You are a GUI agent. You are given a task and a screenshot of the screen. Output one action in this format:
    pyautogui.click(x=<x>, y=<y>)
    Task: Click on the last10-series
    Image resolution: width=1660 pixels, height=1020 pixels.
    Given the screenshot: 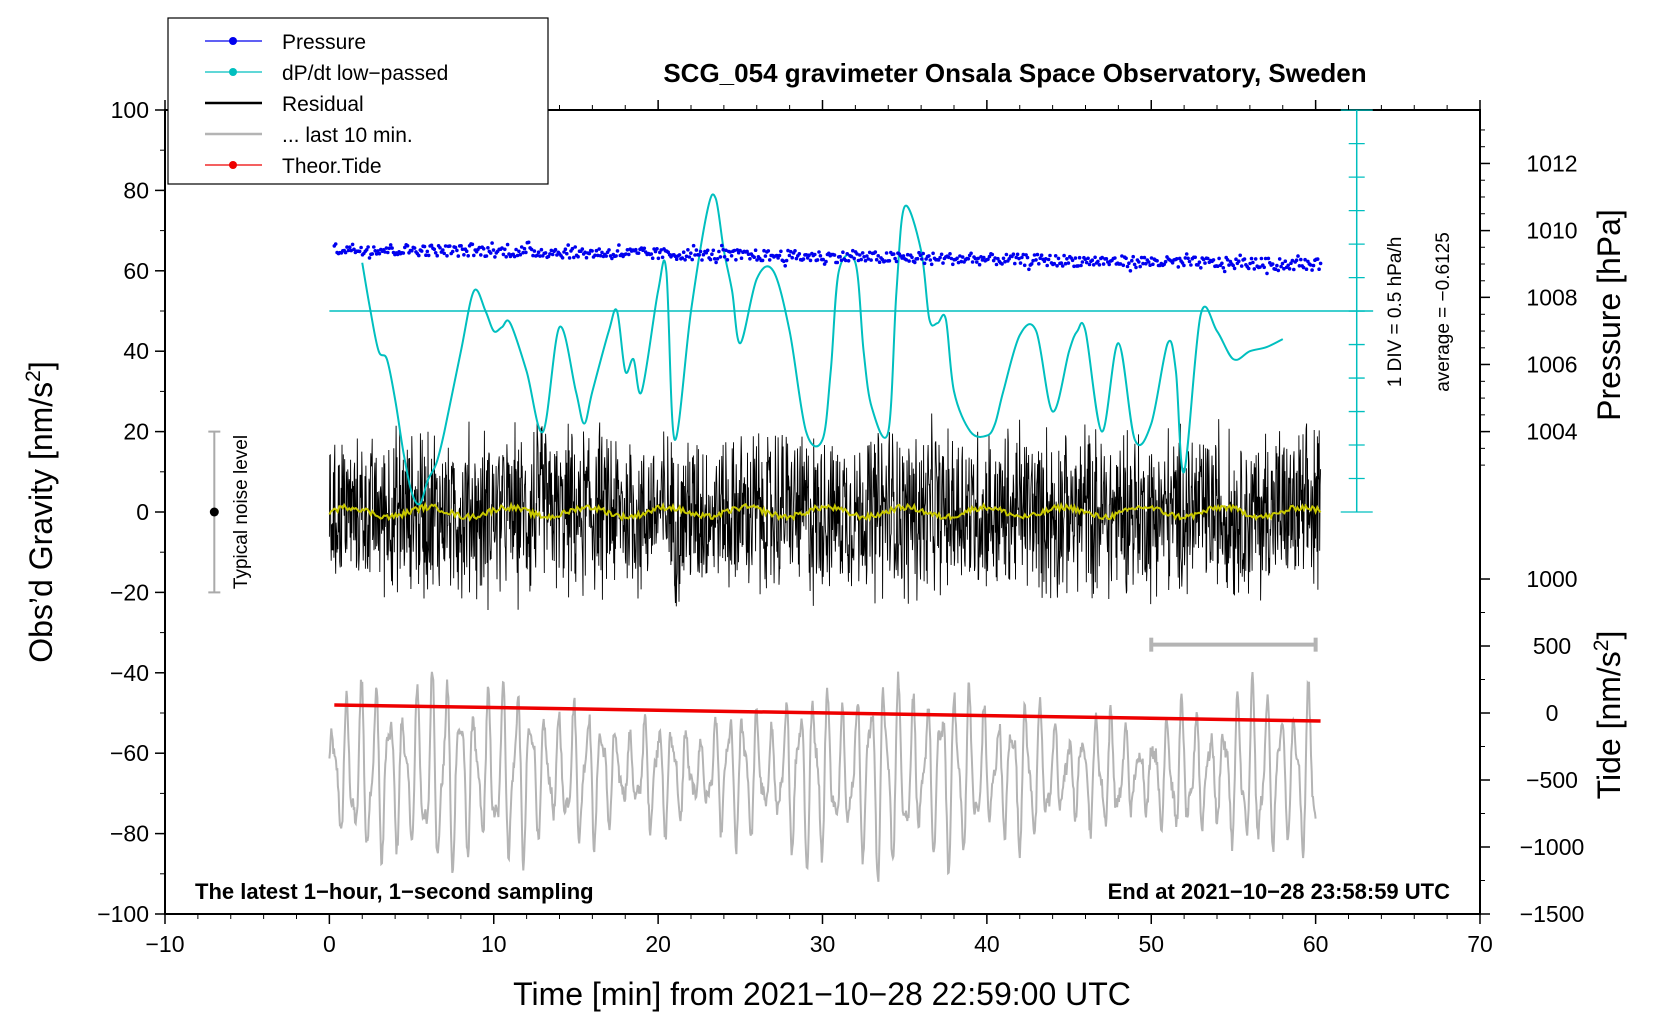 What is the action you would take?
    pyautogui.click(x=822, y=776)
    